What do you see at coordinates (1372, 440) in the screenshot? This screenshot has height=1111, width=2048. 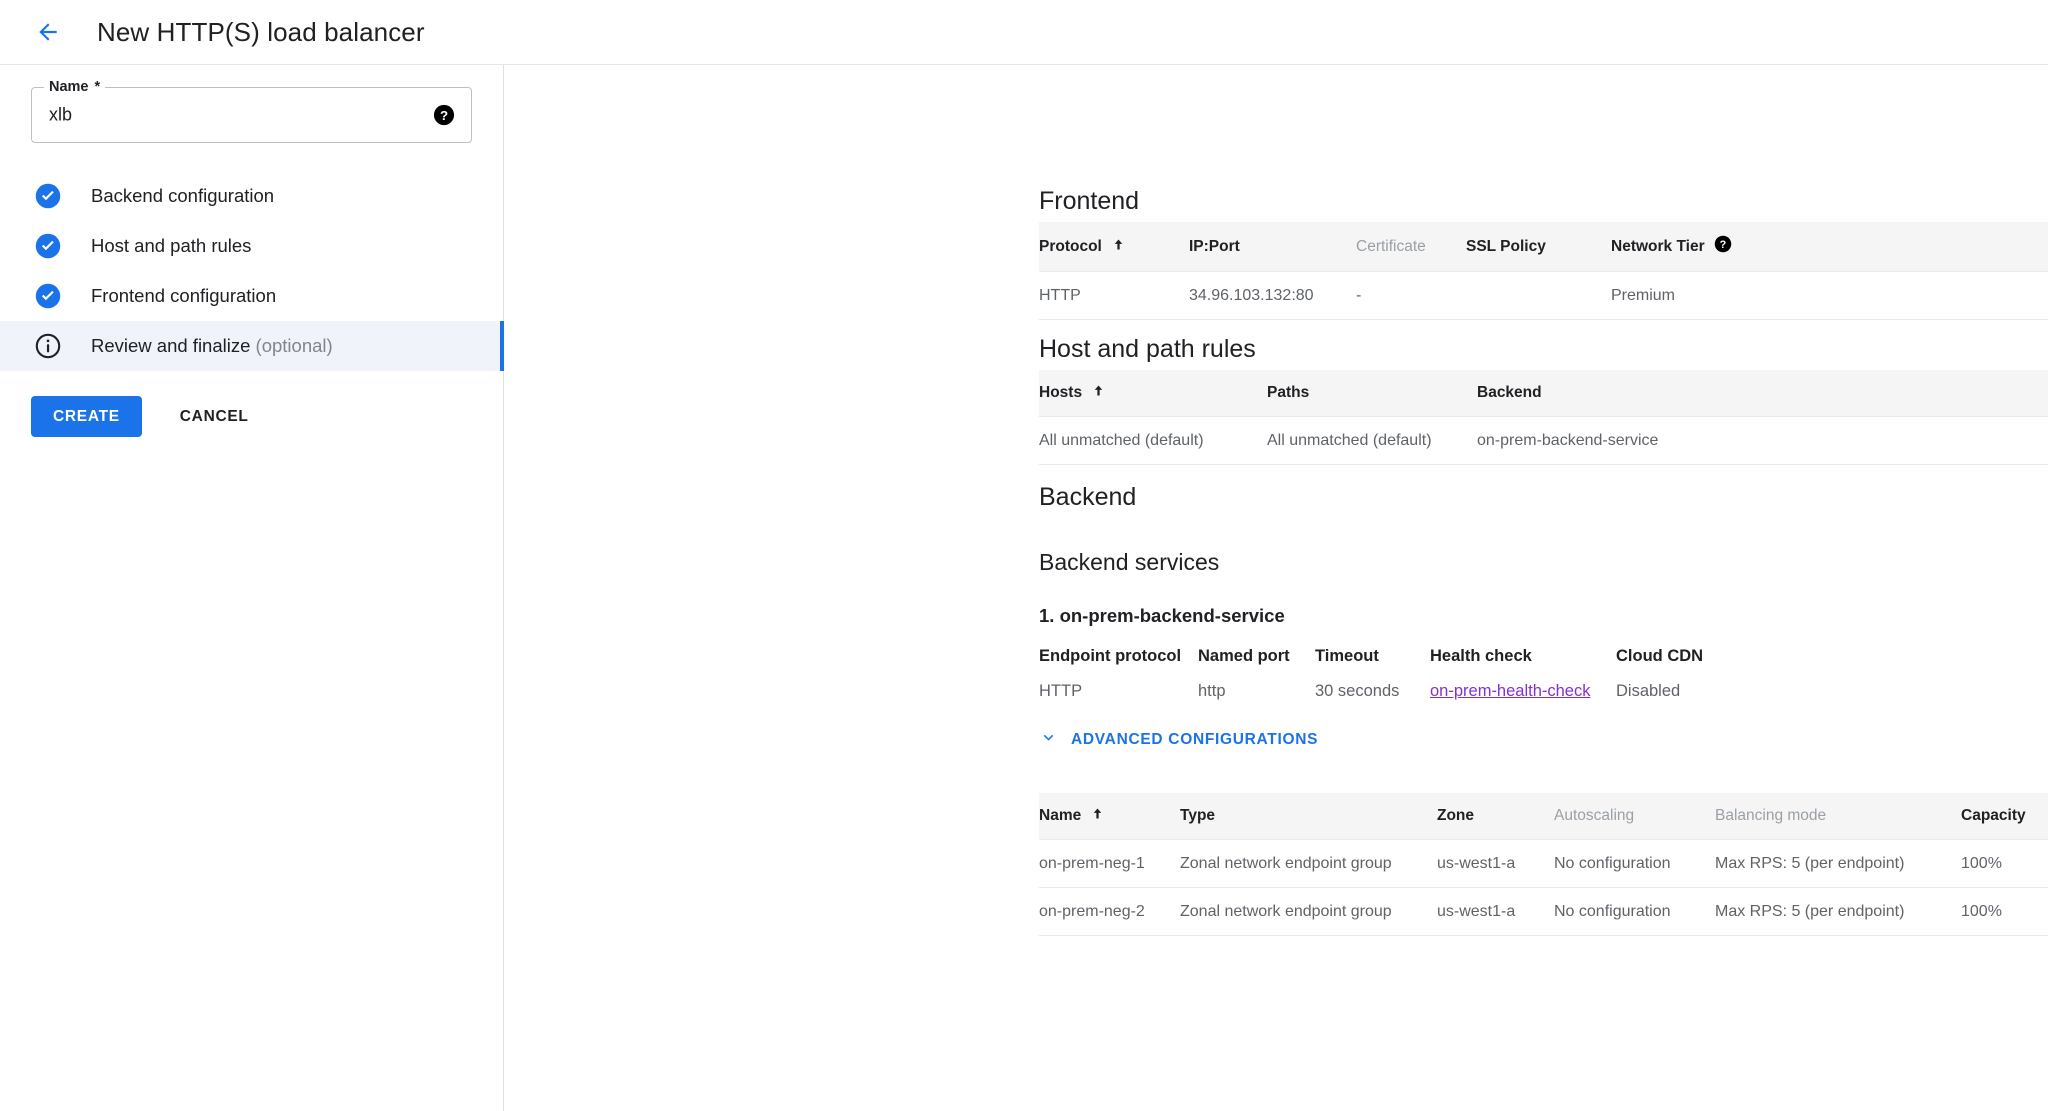 I see `cell-paths: All unmatched (default)` at bounding box center [1372, 440].